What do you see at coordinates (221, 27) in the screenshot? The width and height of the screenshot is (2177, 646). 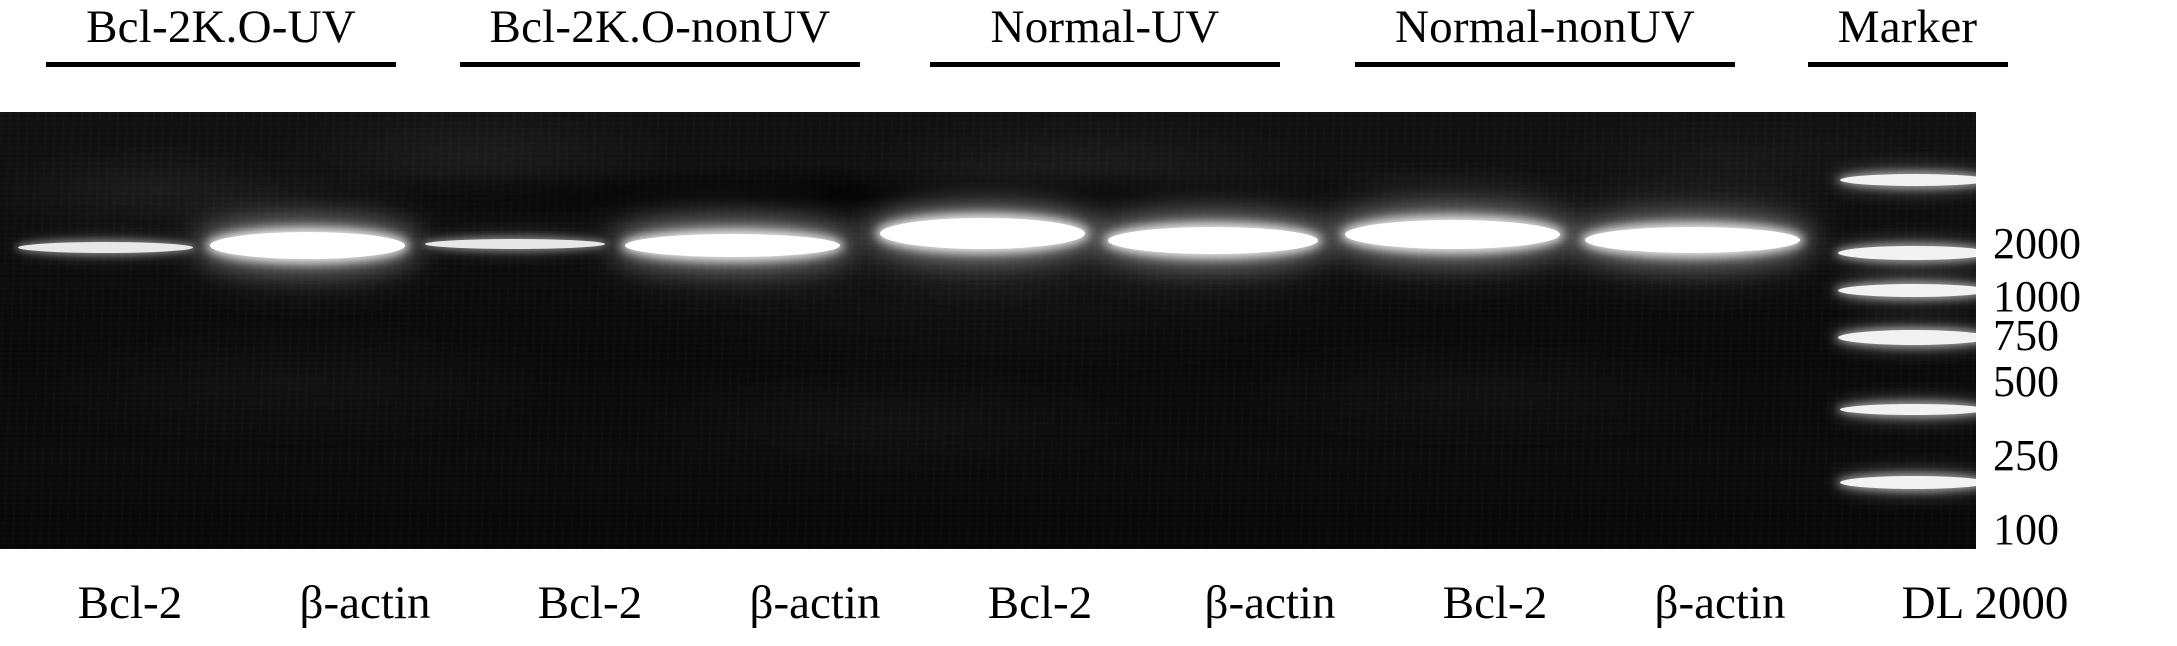 I see `group-header-label: Bcl-2K.O-UV` at bounding box center [221, 27].